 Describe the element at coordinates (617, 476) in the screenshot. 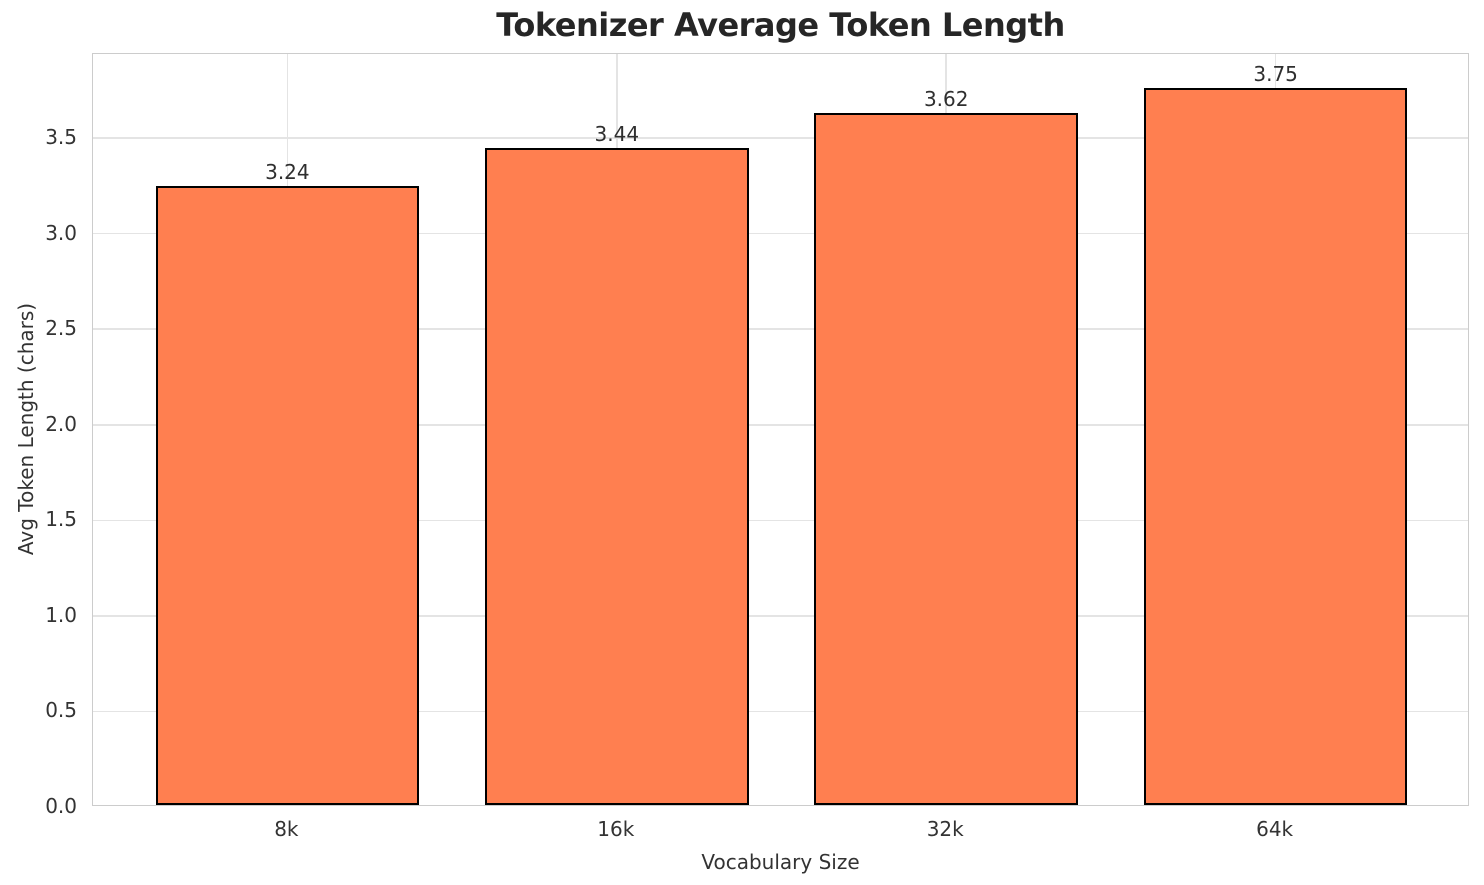

I see `bar-16k` at that location.